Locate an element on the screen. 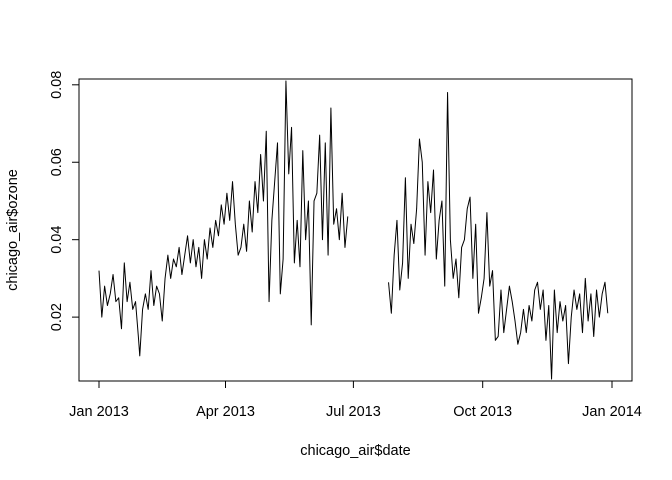 The image size is (672, 480). x-tick-label: Apr 2013 is located at coordinates (225, 412).